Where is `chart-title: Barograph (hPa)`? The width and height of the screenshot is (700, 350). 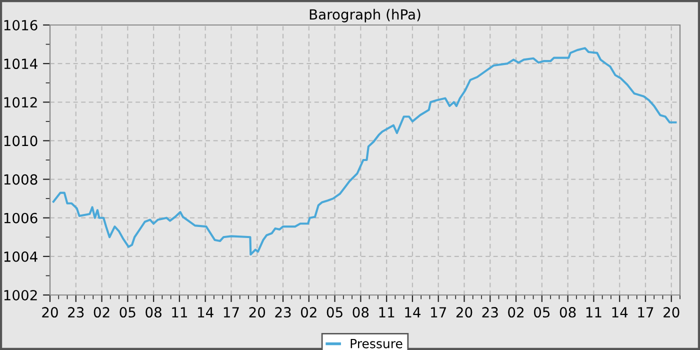 chart-title: Barograph (hPa) is located at coordinates (365, 15).